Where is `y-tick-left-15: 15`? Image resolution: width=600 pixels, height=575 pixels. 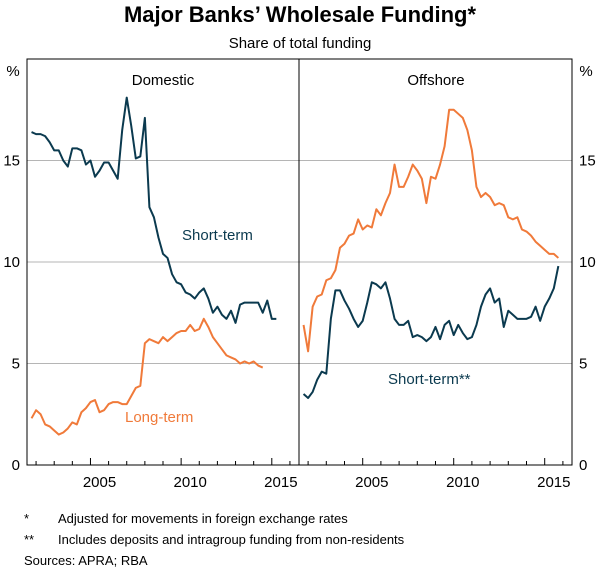 y-tick-left-15: 15 is located at coordinates (11, 161).